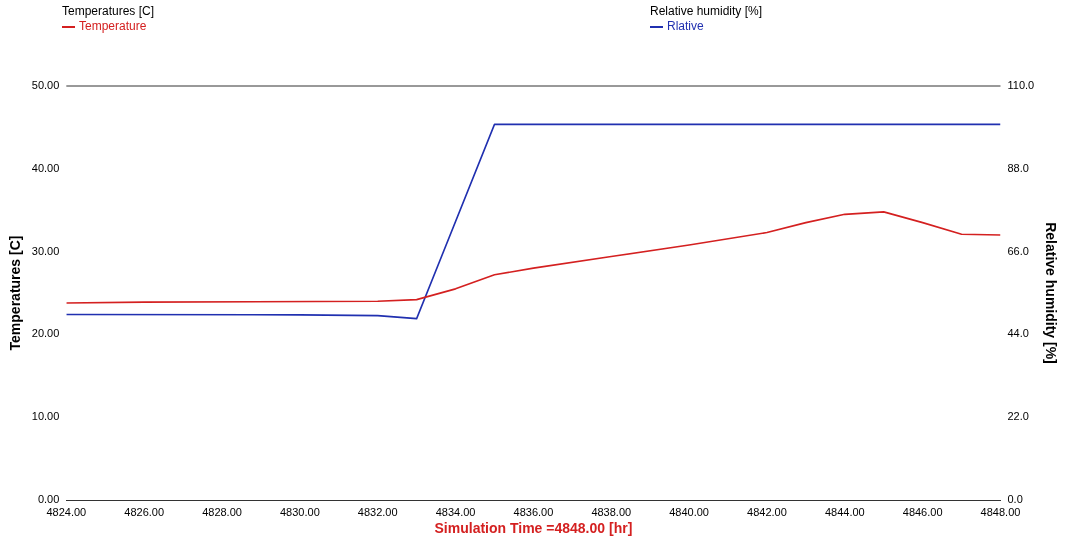  What do you see at coordinates (1018, 167) in the screenshot?
I see `y2-tick-label: 88.0` at bounding box center [1018, 167].